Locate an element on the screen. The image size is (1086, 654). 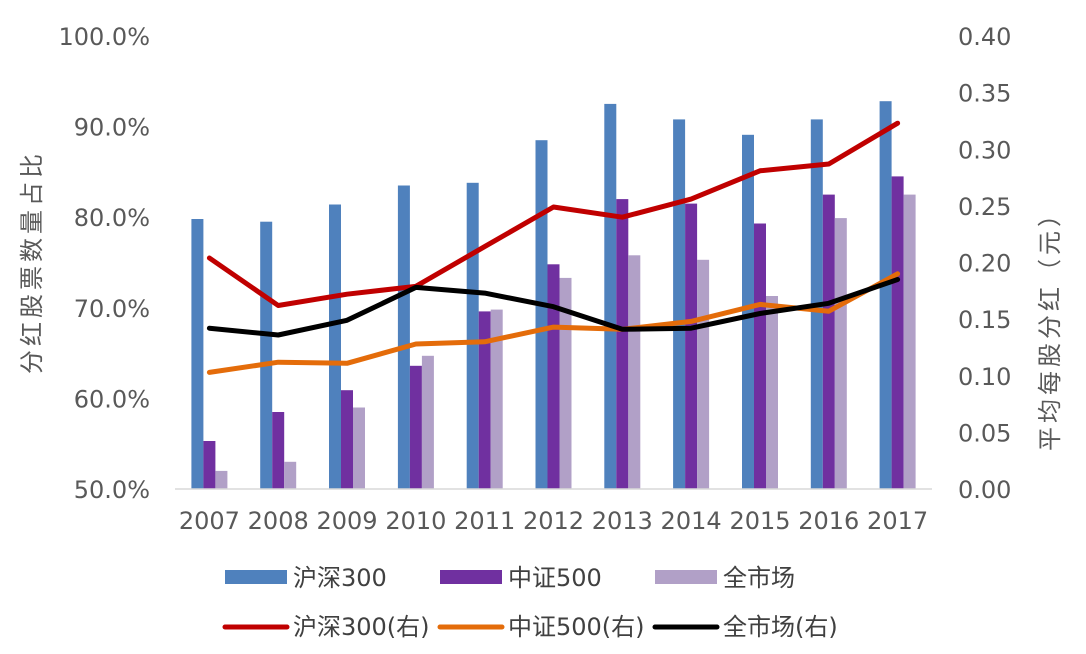
bar-沪深300-2009 is located at coordinates (335, 346).